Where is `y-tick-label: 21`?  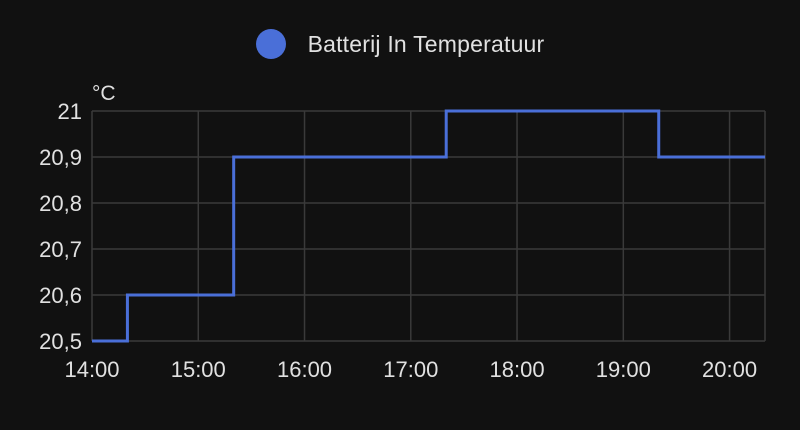 y-tick-label: 21 is located at coordinates (70, 111).